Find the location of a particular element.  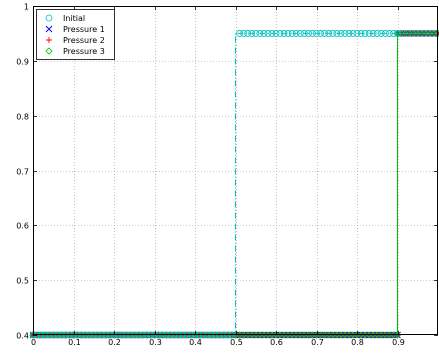

x-tick-label: 0.2 is located at coordinates (114, 342).